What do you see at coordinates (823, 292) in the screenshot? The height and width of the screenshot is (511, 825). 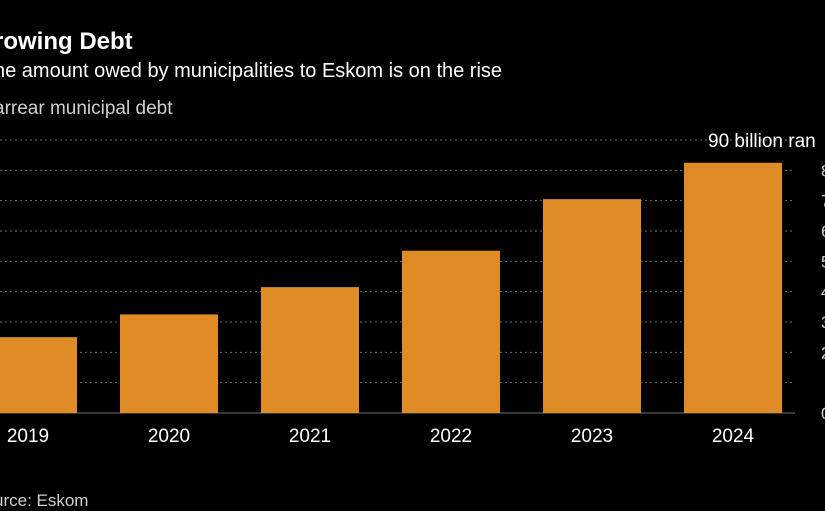 I see `y-tick-label: 4` at bounding box center [823, 292].